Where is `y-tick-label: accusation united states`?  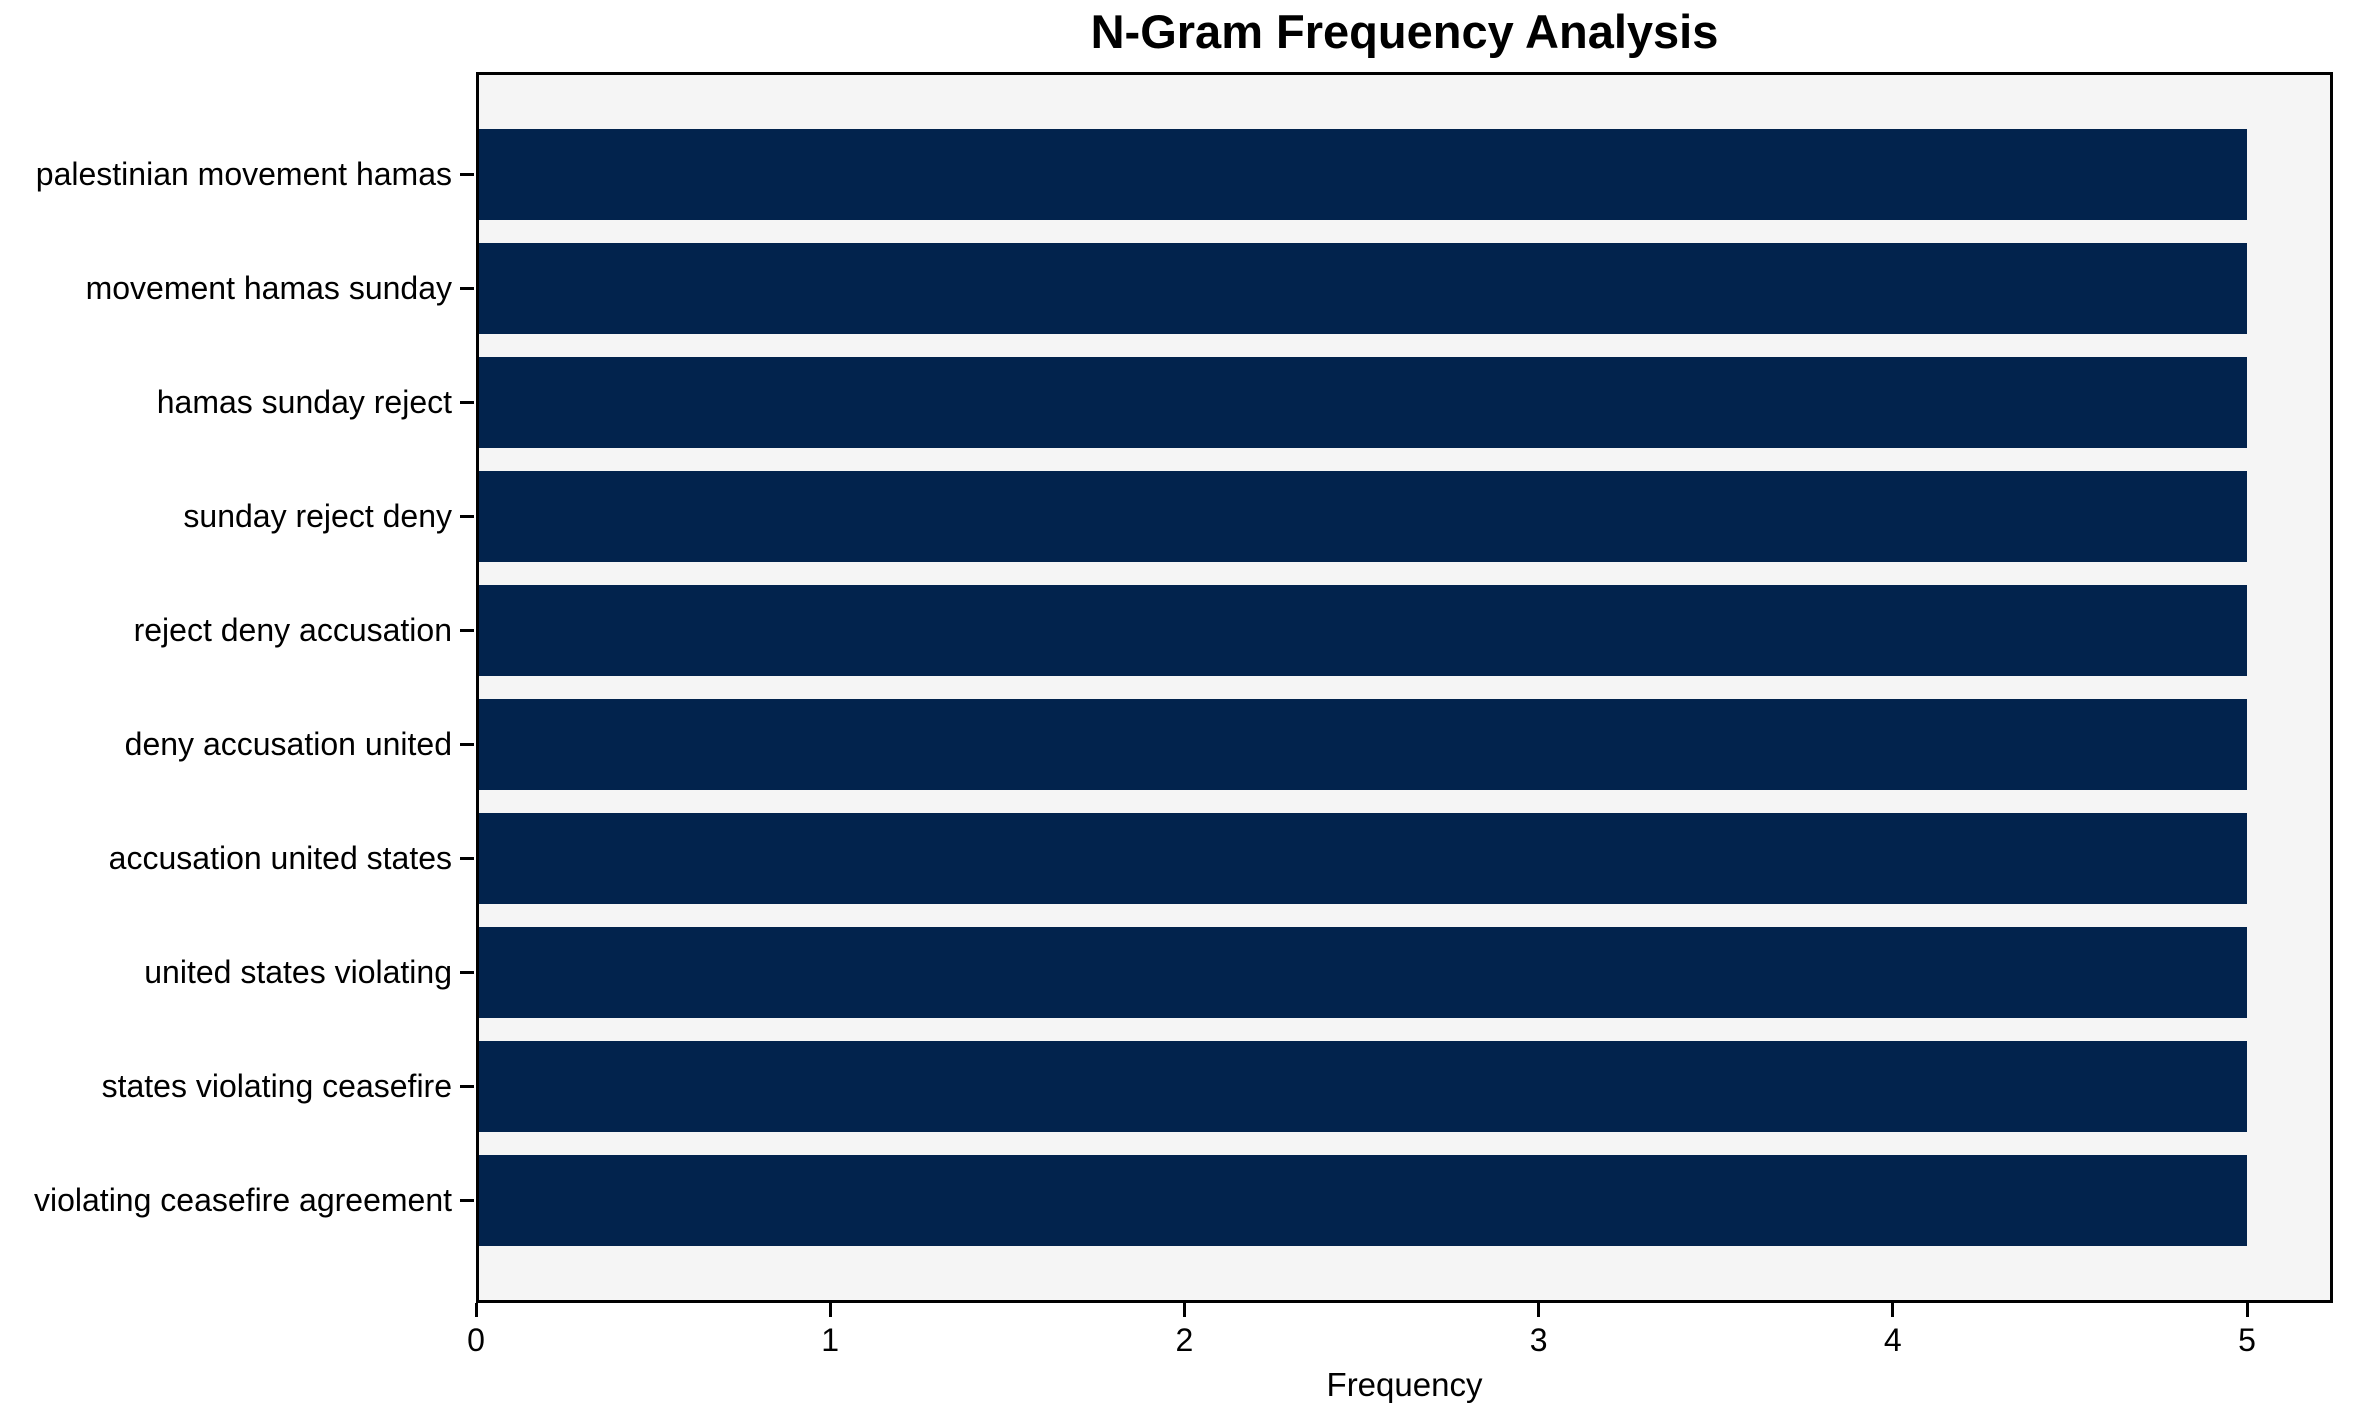
y-tick-label: accusation united states is located at coordinates (280, 858).